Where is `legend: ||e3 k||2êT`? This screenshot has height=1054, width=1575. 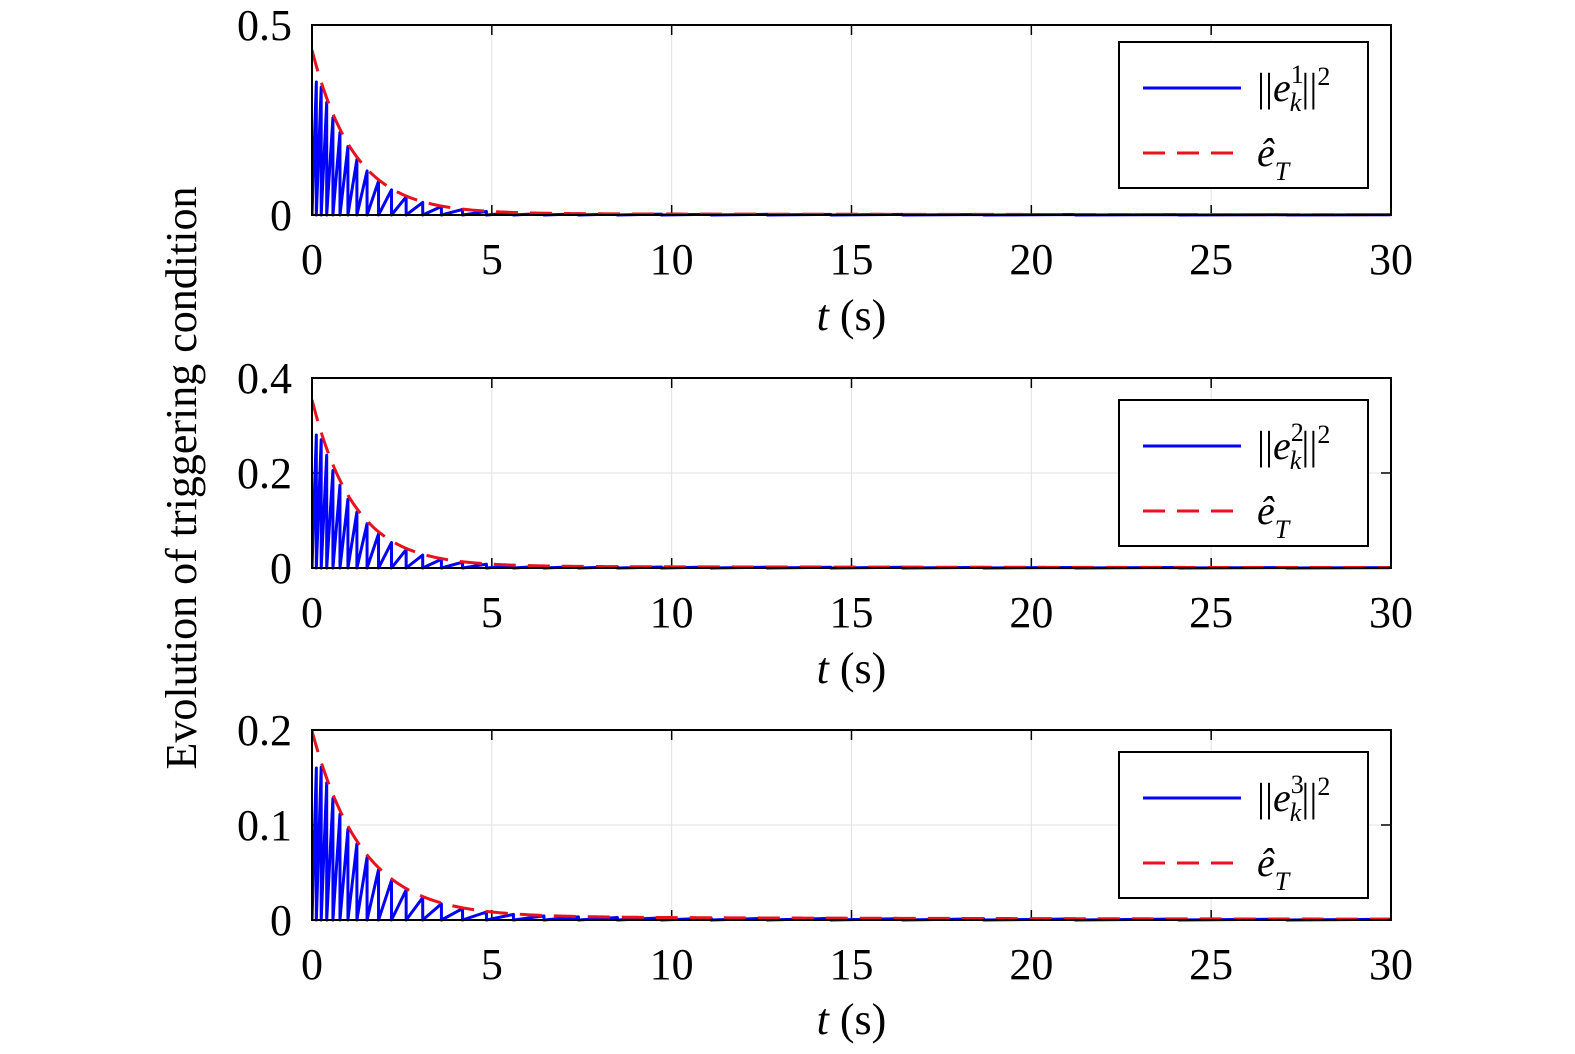 legend: ||e3 k||2êT is located at coordinates (1243, 825).